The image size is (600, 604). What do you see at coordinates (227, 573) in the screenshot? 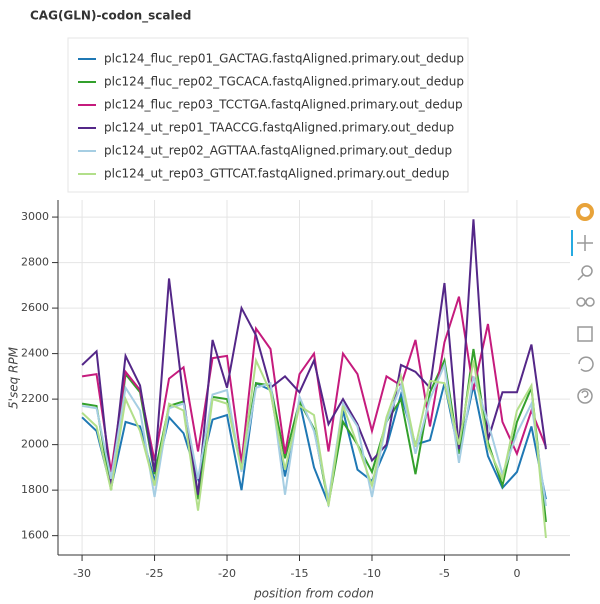
I see `x-tick-label: -20` at bounding box center [227, 573].